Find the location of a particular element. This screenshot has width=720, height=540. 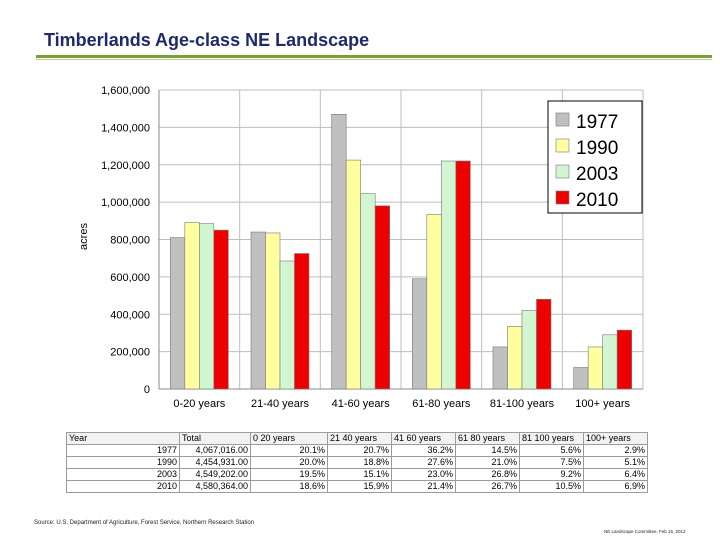

table-cell: 26.7% is located at coordinates (487, 486).